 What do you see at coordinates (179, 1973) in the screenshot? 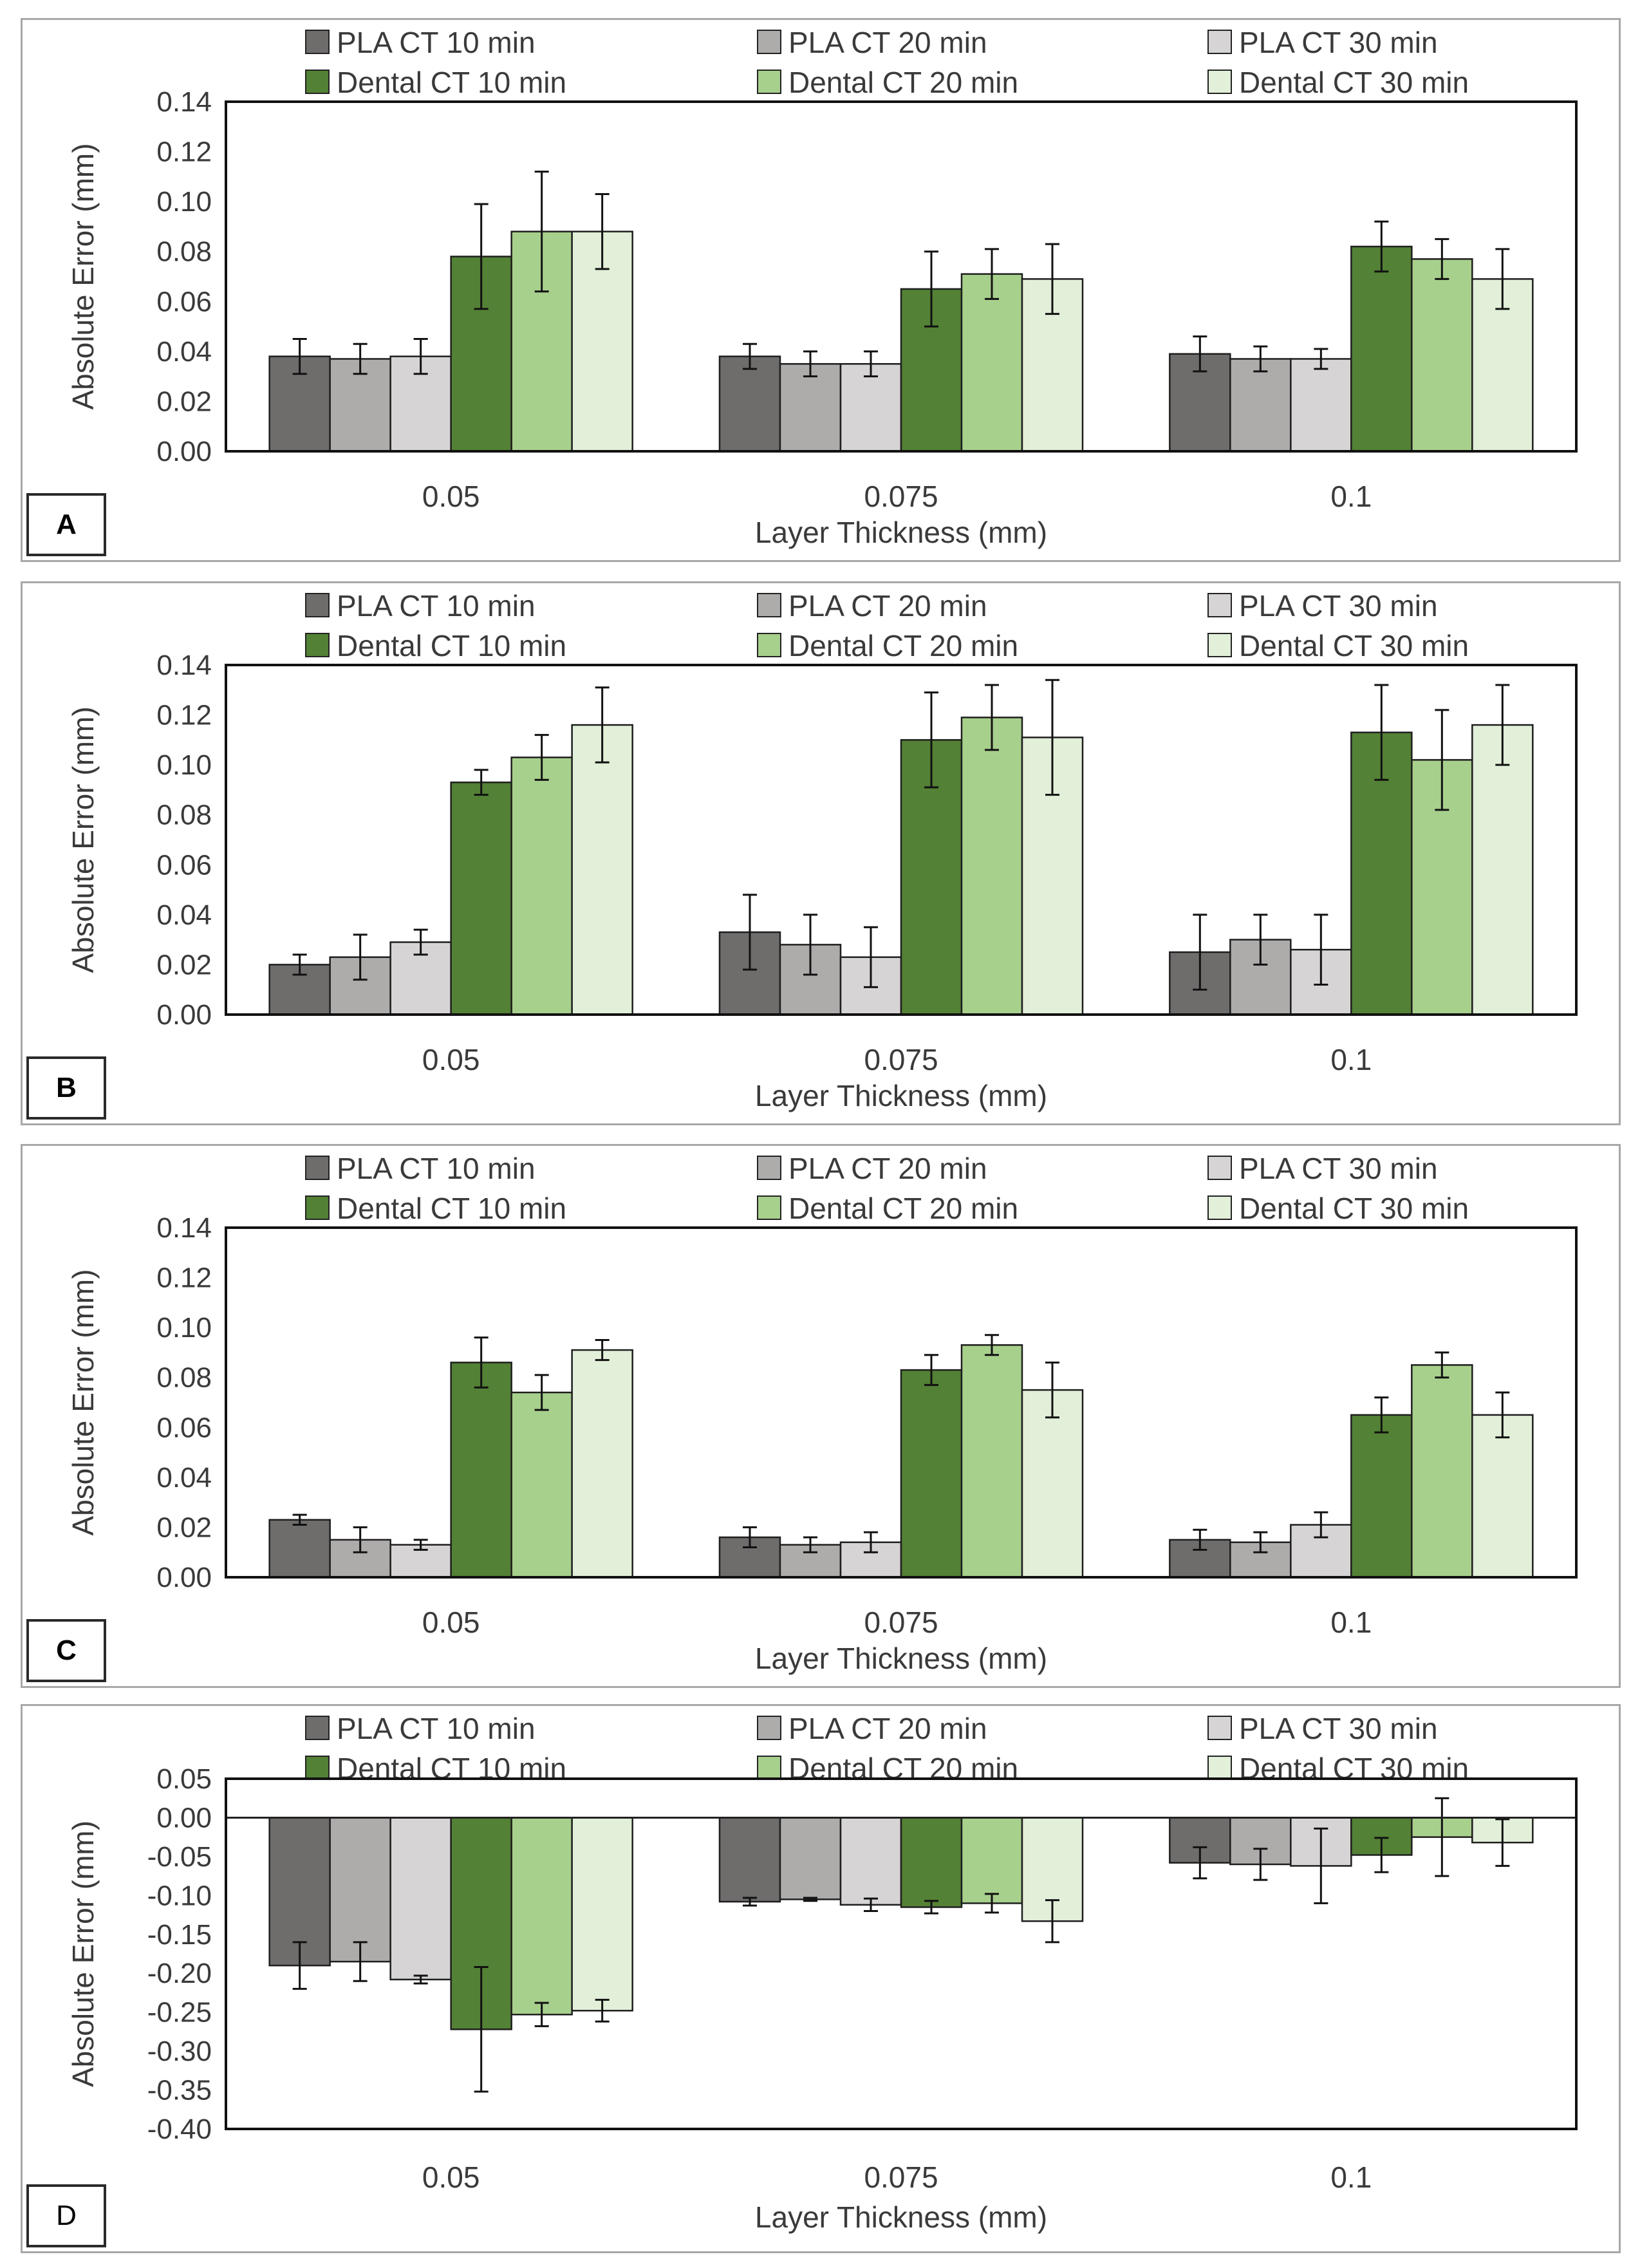
I see `y-tick-label: -0.20` at bounding box center [179, 1973].